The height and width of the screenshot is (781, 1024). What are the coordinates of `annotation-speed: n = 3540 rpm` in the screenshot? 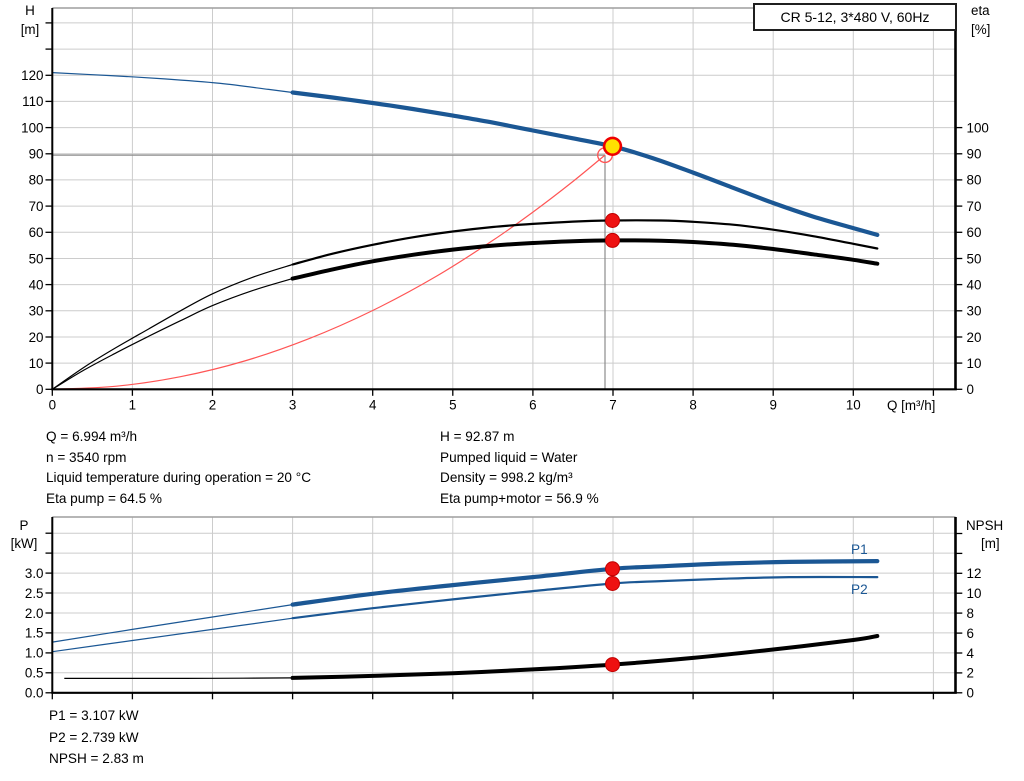 It's located at (86, 457).